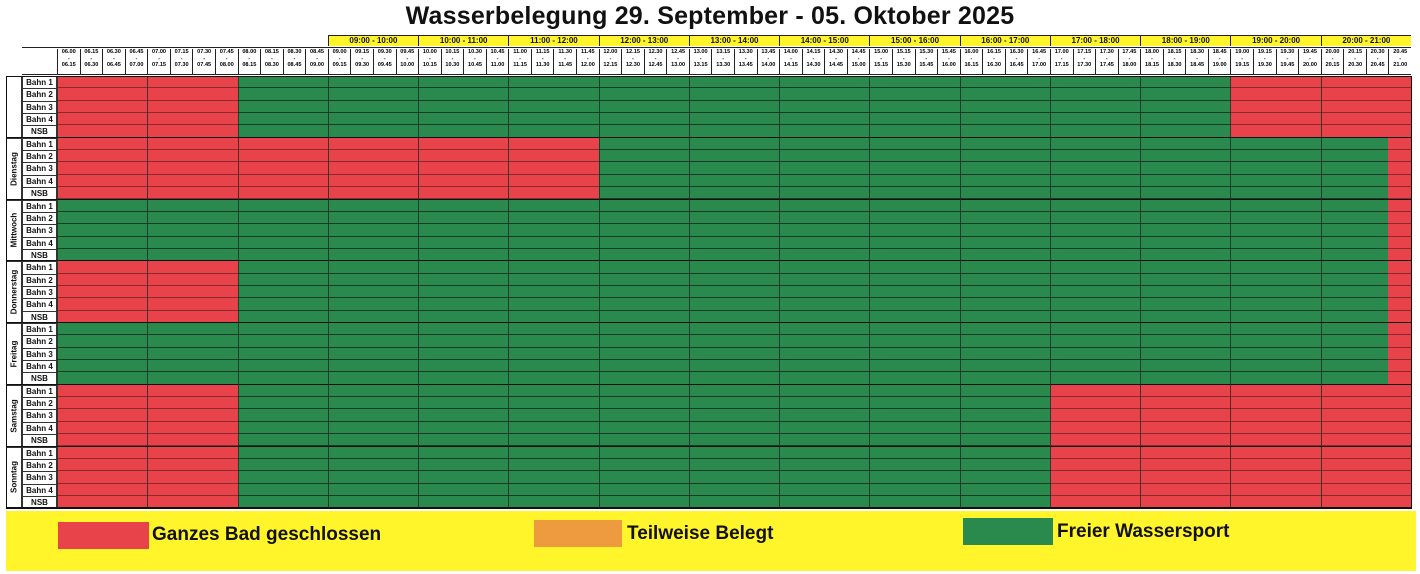 This screenshot has width=1420, height=574. I want to click on time-slot-header: 18.45-19.00, so click(1219, 61).